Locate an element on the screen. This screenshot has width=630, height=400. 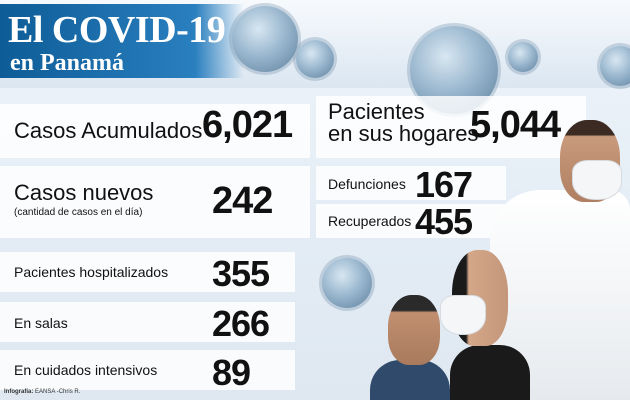
defunciones-value: 167 is located at coordinates (444, 184).